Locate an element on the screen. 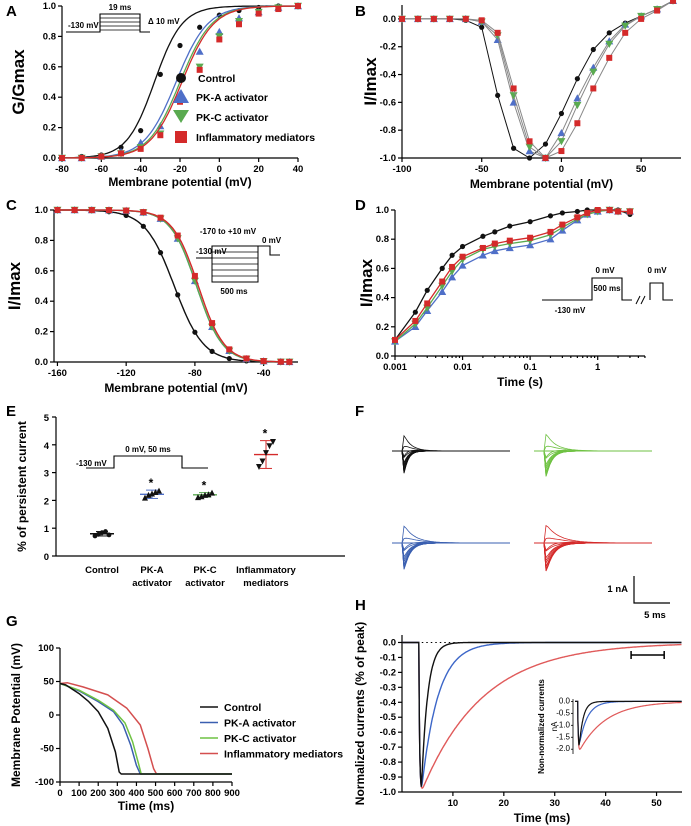  c-y-tick-label: 0.0 is located at coordinates (41, 362).